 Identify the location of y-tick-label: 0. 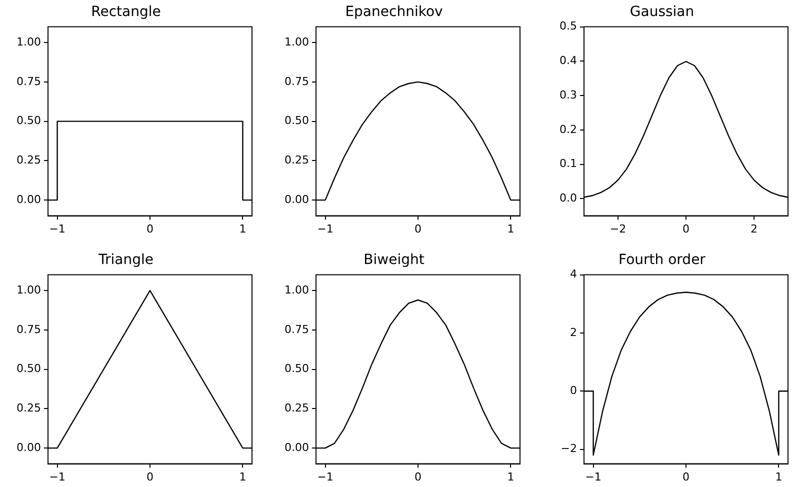
(573, 390).